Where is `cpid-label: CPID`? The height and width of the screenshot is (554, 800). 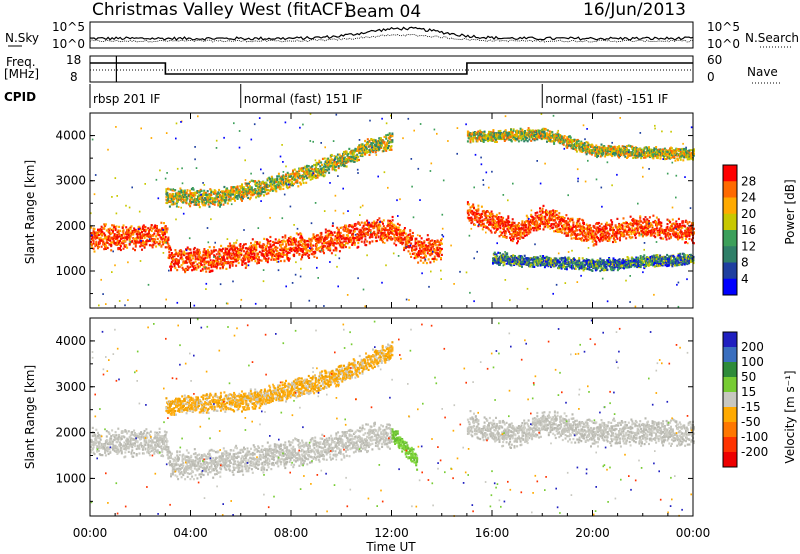
cpid-label: CPID is located at coordinates (20, 97).